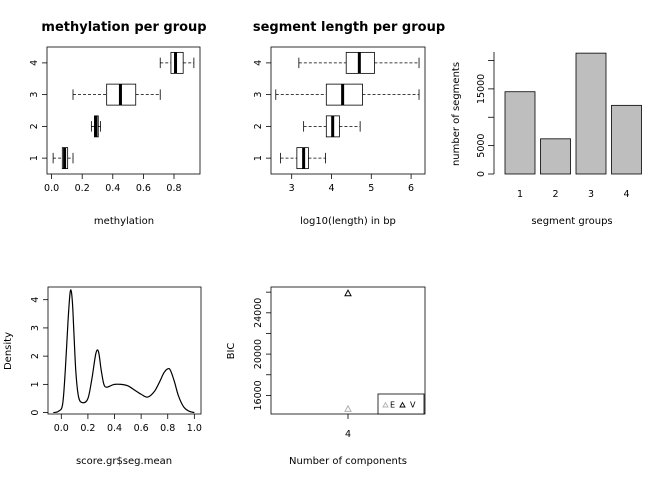 Image resolution: width=672 pixels, height=480 pixels. What do you see at coordinates (167, 428) in the screenshot?
I see `density-x-tick-label: 0.8` at bounding box center [167, 428].